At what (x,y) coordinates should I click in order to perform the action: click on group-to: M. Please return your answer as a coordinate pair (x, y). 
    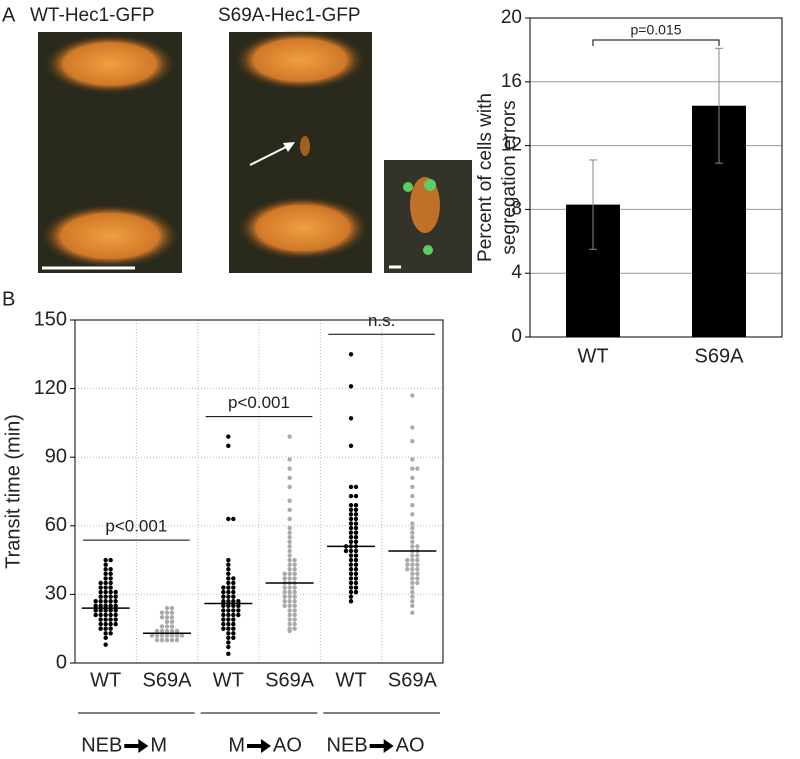
    Looking at the image, I should click on (158, 745).